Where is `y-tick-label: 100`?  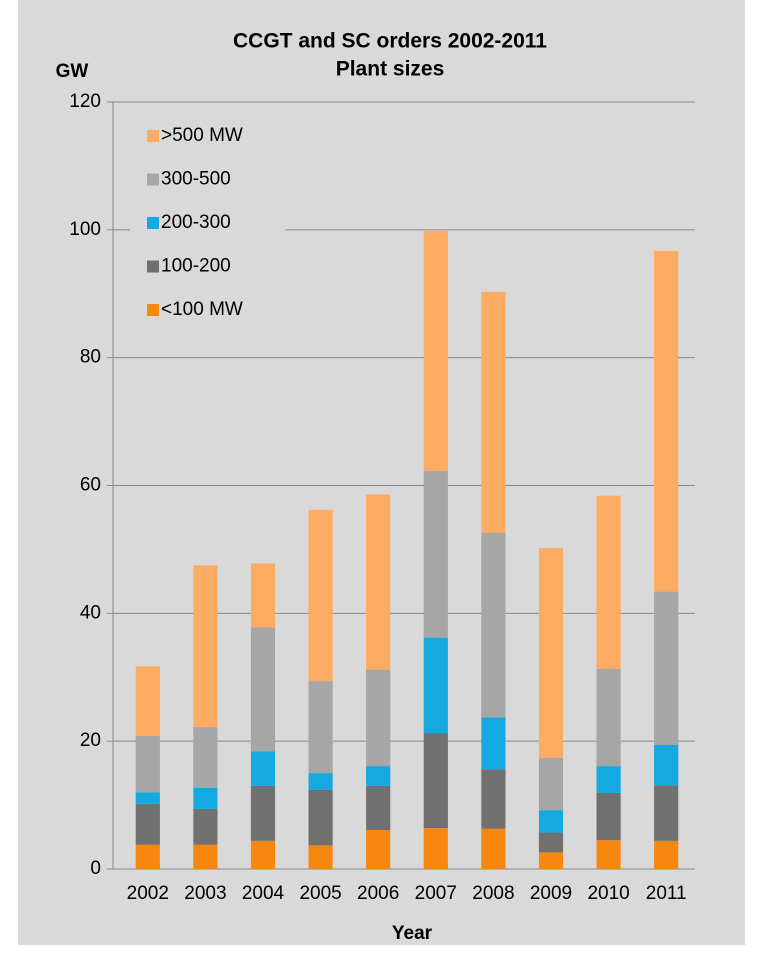 y-tick-label: 100 is located at coordinates (85, 229).